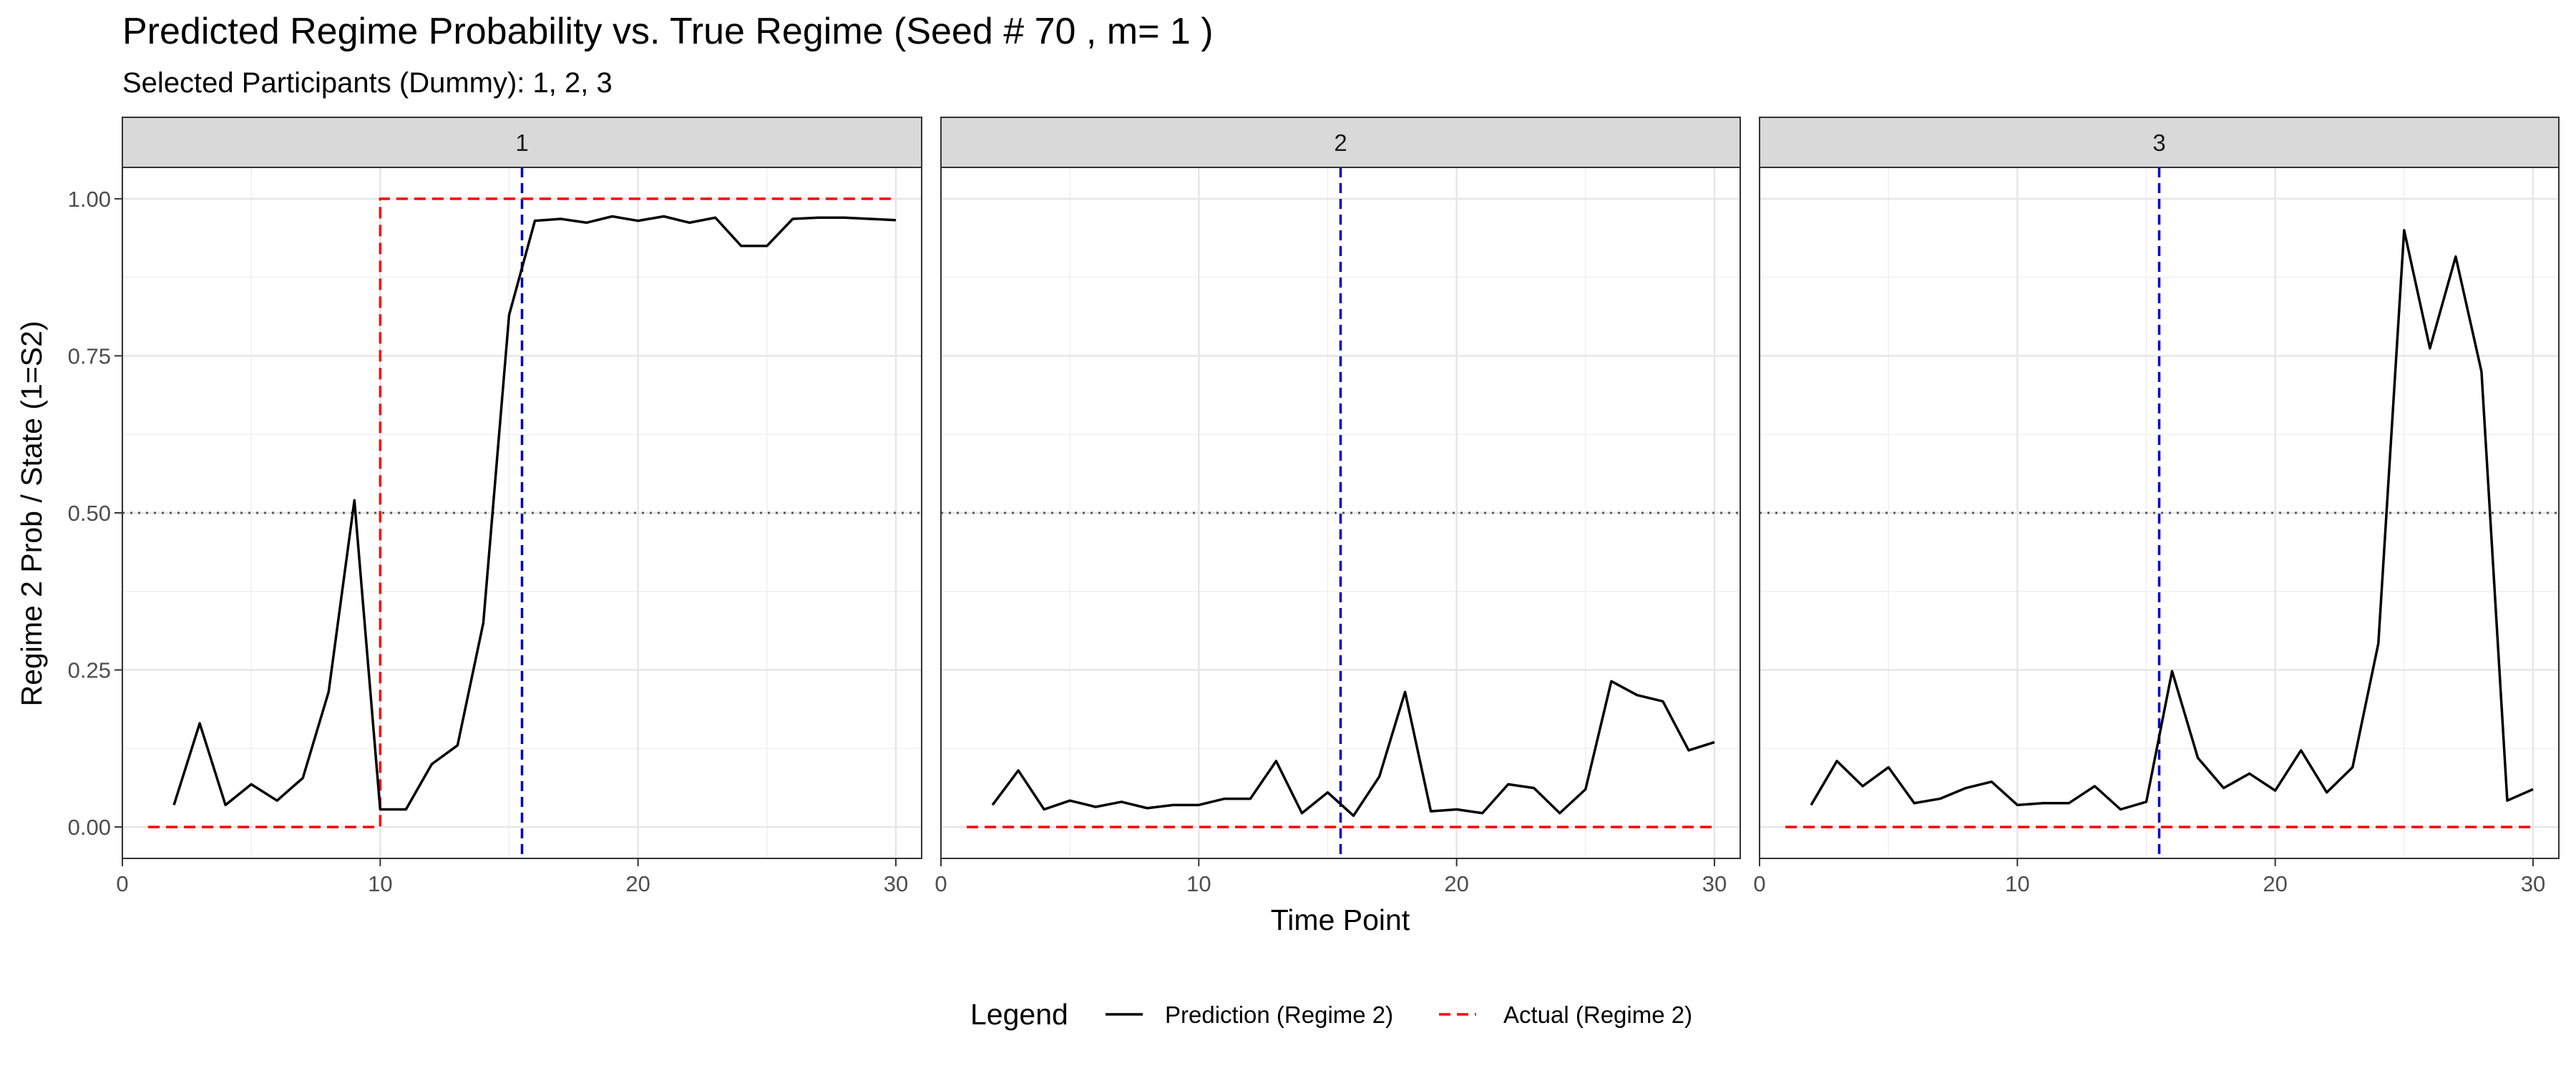 Image resolution: width=2576 pixels, height=1073 pixels. I want to click on legend-label-actual: Actual (Regime 2), so click(1597, 1014).